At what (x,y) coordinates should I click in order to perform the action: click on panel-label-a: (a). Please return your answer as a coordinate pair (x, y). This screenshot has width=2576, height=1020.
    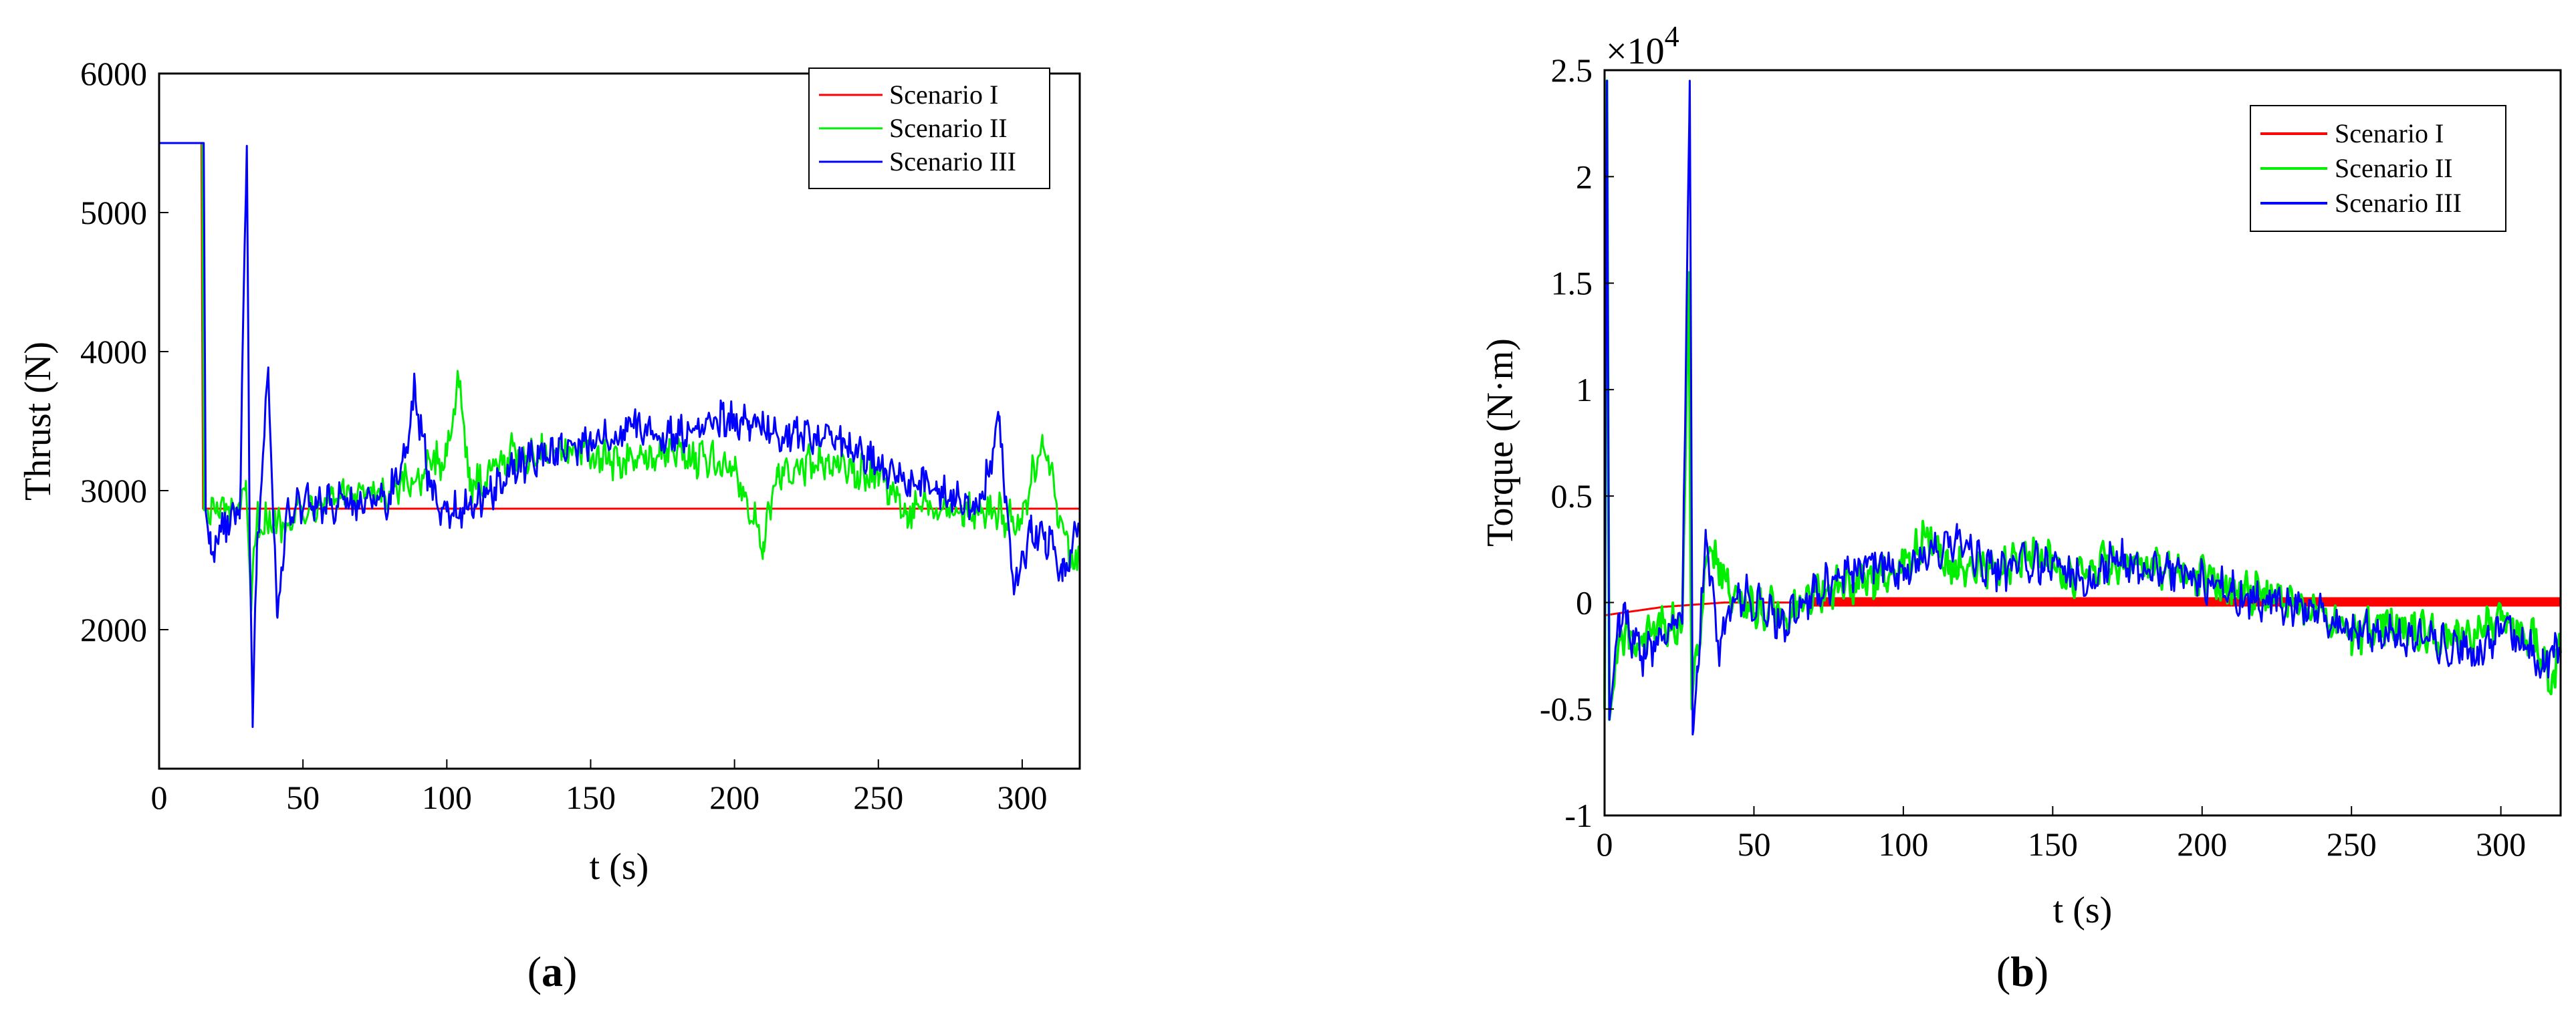
    Looking at the image, I should click on (553, 971).